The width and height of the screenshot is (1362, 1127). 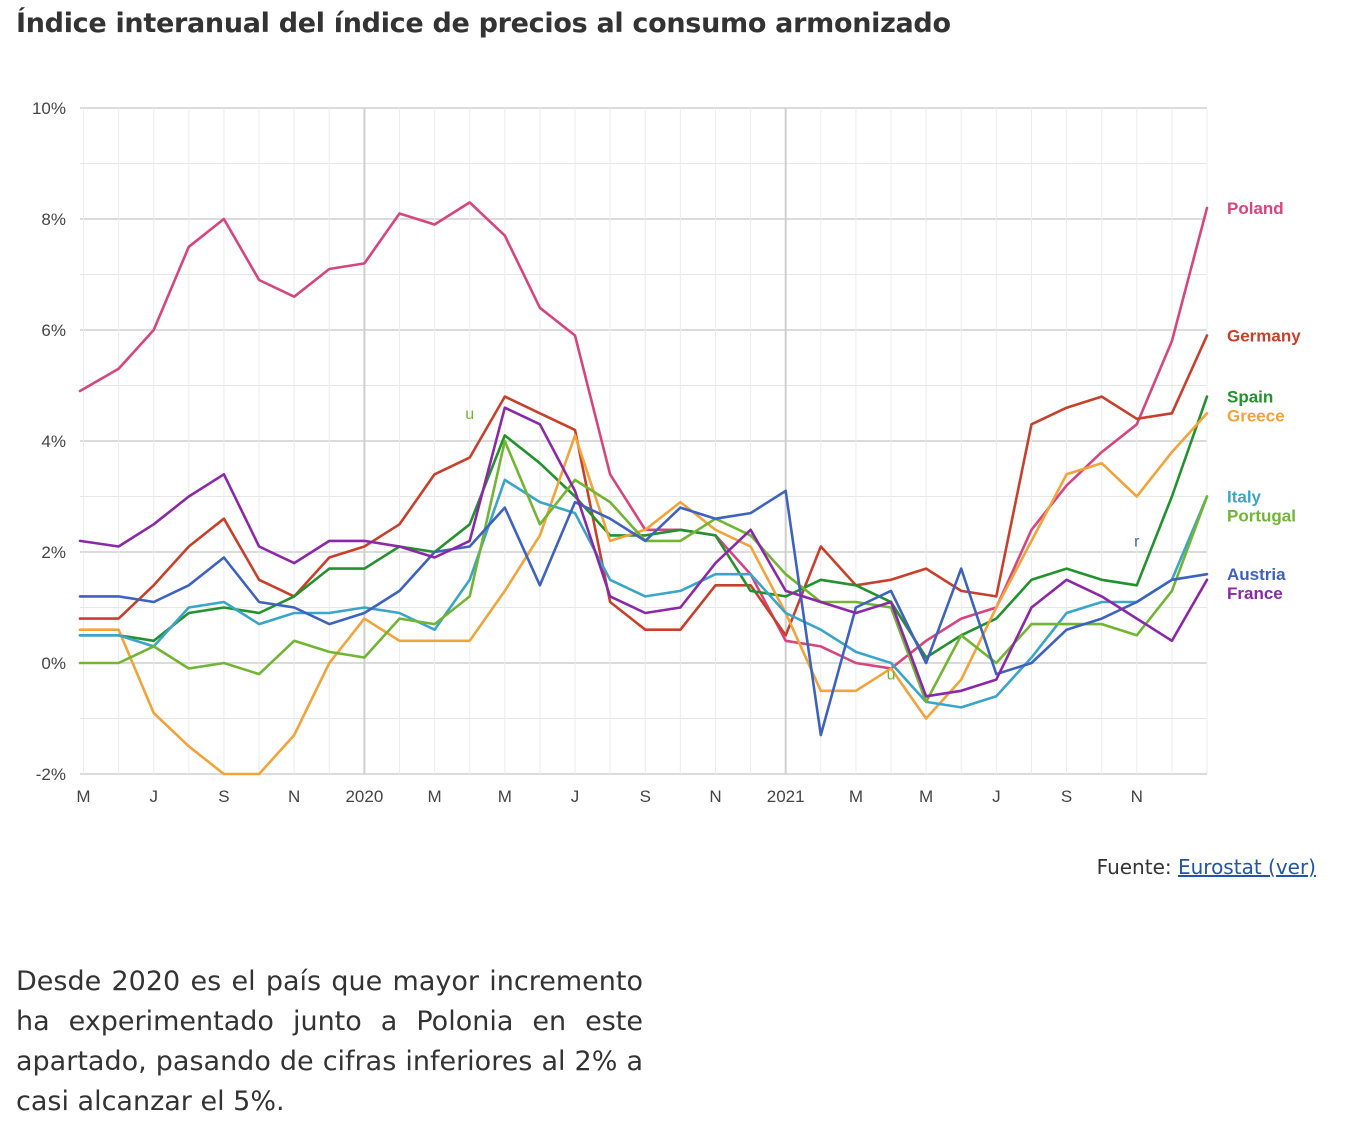 I want to click on y-tick-label: 0%, so click(x=53, y=663).